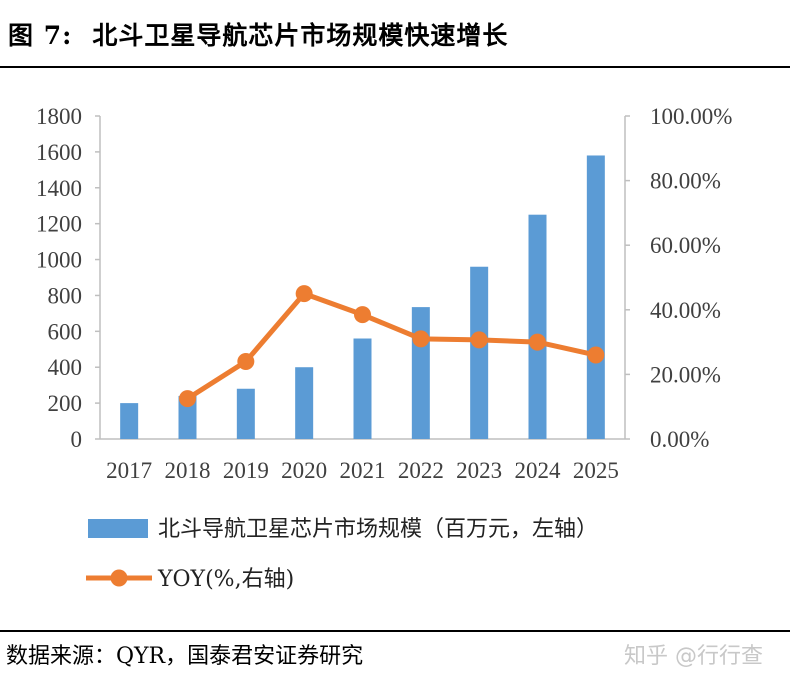 The width and height of the screenshot is (790, 685). Describe the element at coordinates (119, 578) in the screenshot. I see `legend-line-marker` at that location.